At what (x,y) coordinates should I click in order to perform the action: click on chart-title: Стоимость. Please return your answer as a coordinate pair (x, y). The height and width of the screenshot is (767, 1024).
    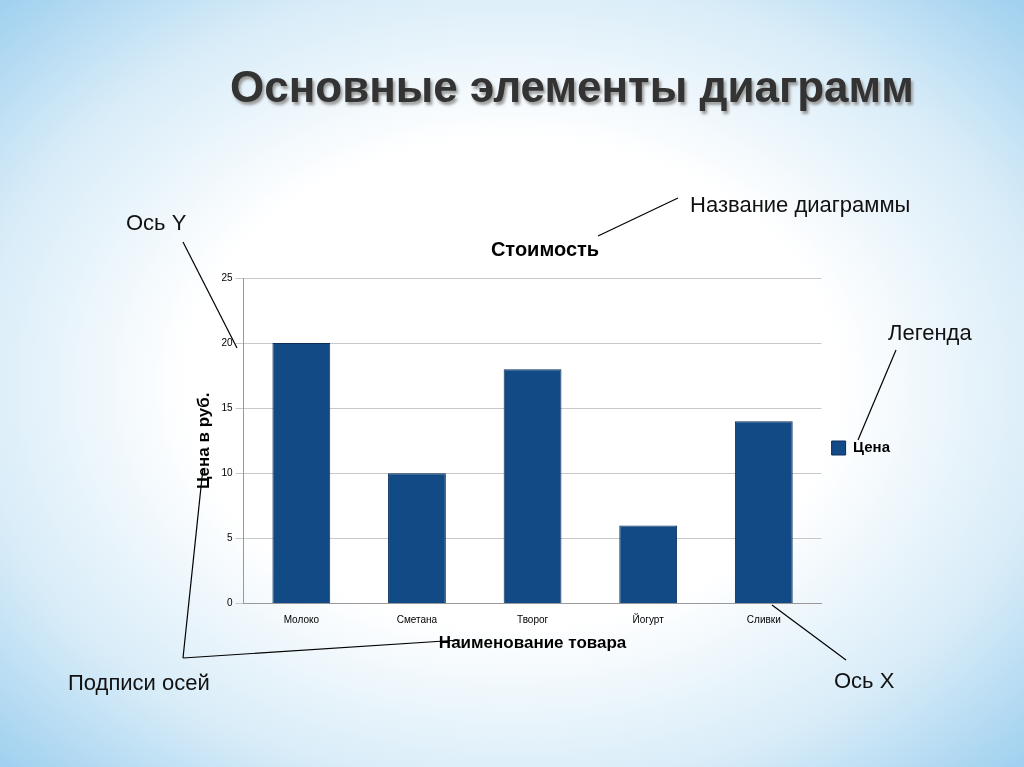
    Looking at the image, I should click on (545, 248).